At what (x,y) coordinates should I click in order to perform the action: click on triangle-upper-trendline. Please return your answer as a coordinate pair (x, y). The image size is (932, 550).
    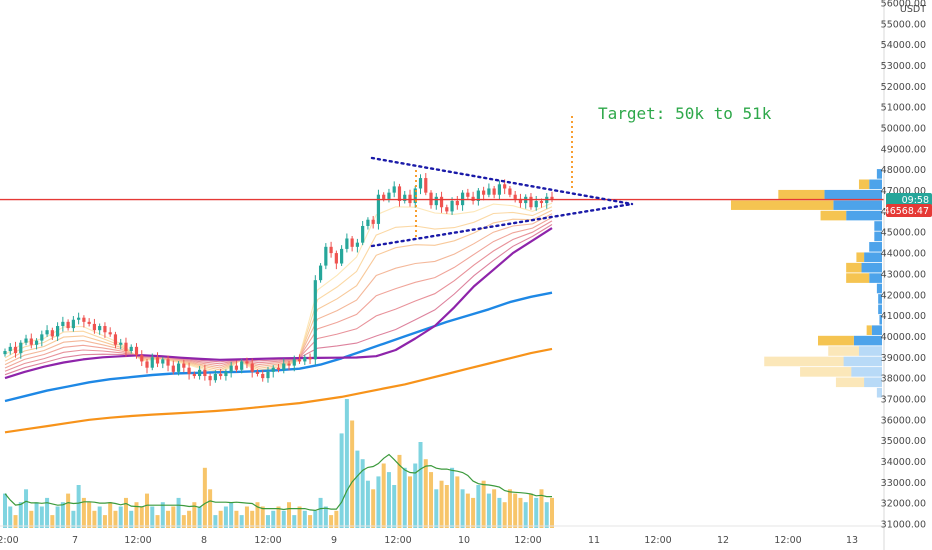
    Looking at the image, I should click on (502, 181).